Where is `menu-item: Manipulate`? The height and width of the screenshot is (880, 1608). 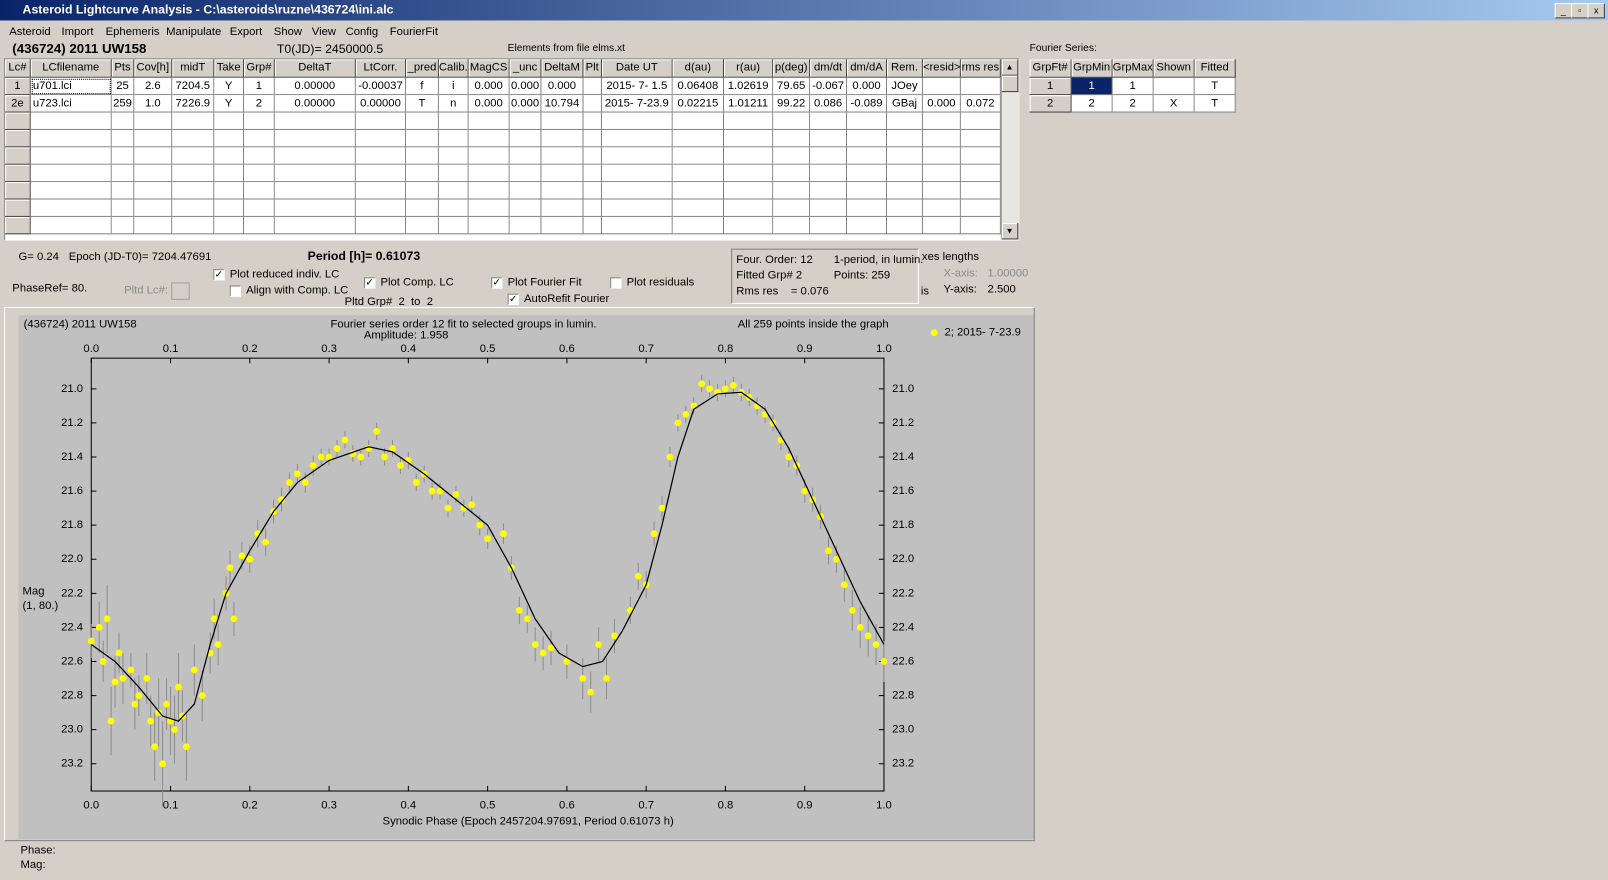 menu-item: Manipulate is located at coordinates (194, 31).